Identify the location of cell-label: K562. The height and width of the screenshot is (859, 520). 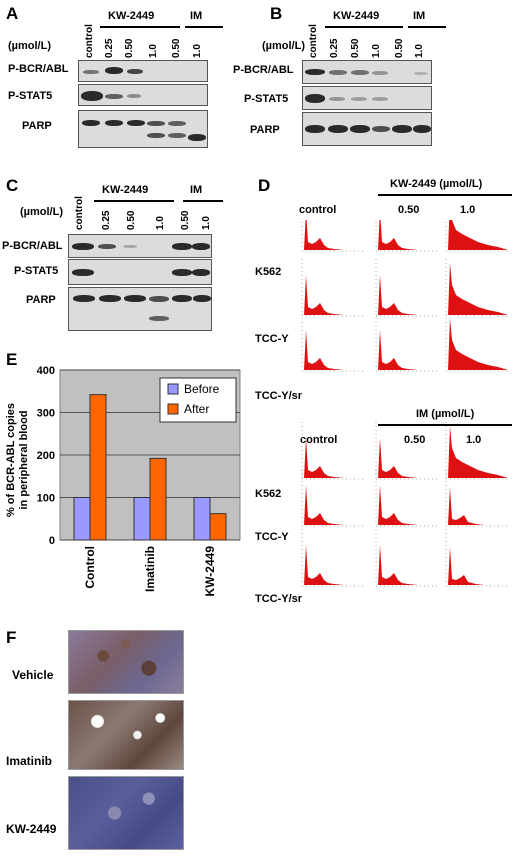
(268, 494).